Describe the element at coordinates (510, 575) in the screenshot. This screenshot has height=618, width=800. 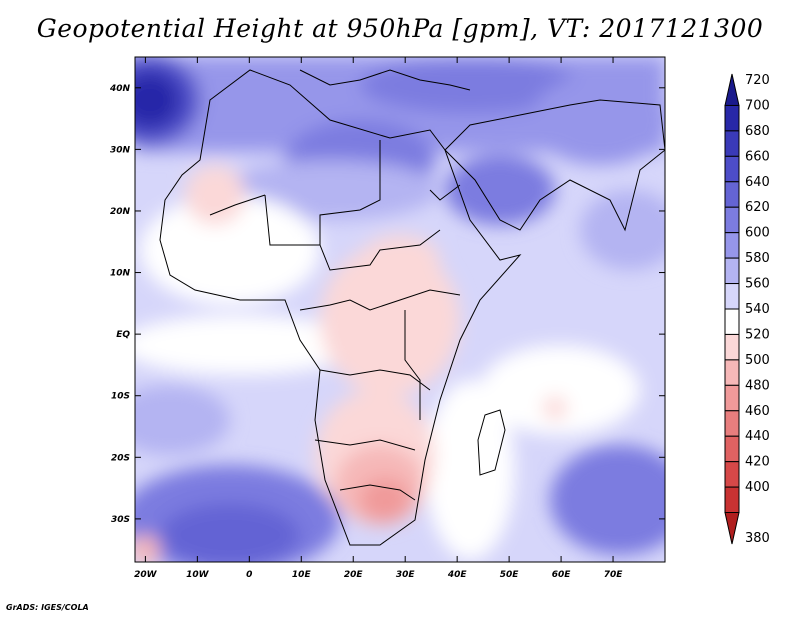
I see `lon-tick-label: 50E` at that location.